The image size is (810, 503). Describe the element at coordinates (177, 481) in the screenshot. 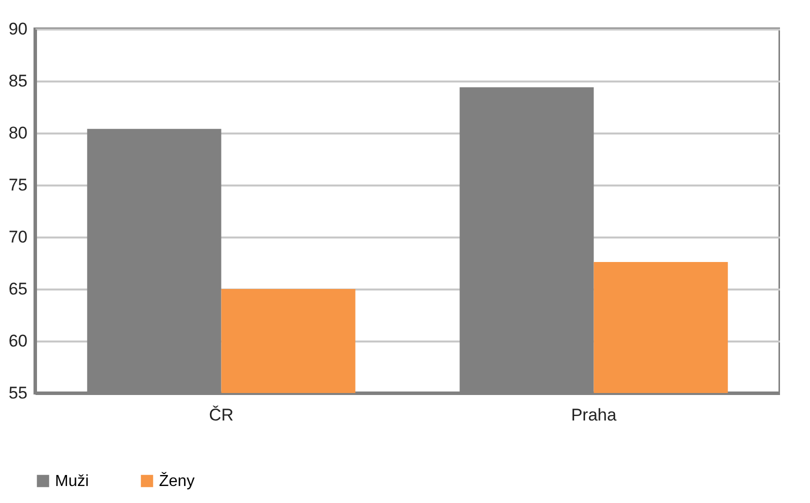

I see `legend-label: Ženy` at that location.